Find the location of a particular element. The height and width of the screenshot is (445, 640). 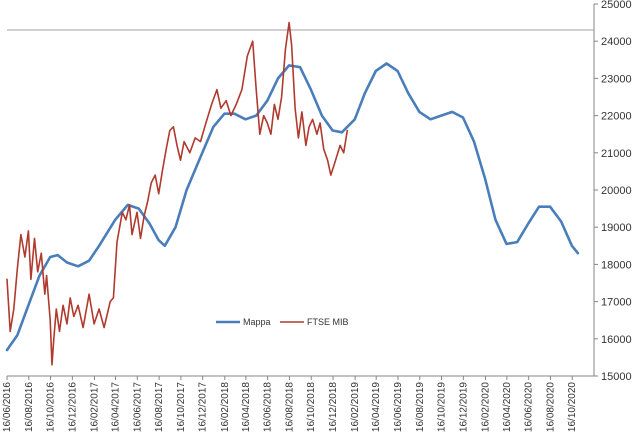

y-tick-label: 17000 is located at coordinates (616, 303).